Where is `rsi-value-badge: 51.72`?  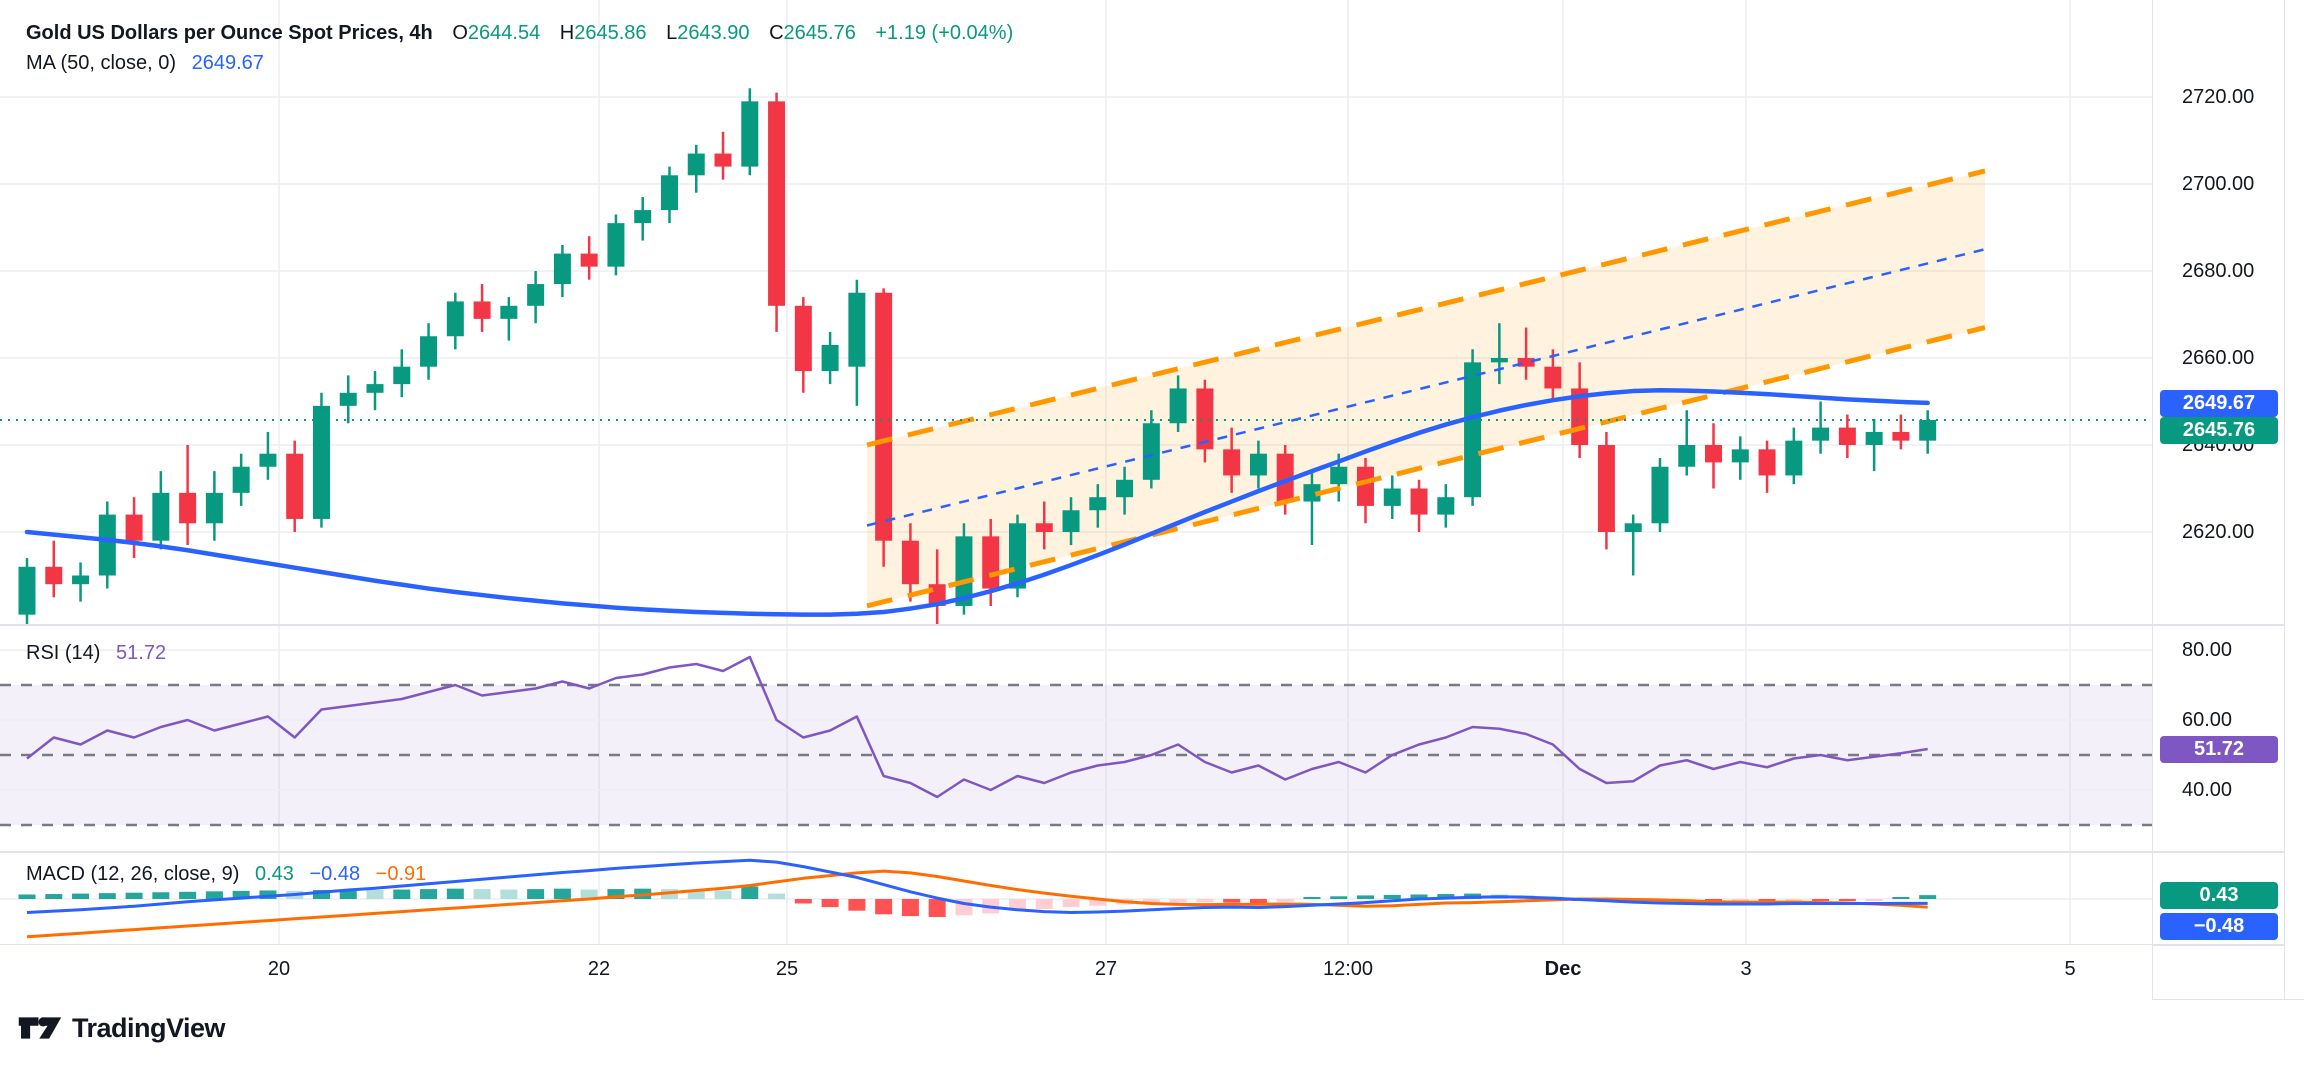 rsi-value-badge: 51.72 is located at coordinates (2219, 749).